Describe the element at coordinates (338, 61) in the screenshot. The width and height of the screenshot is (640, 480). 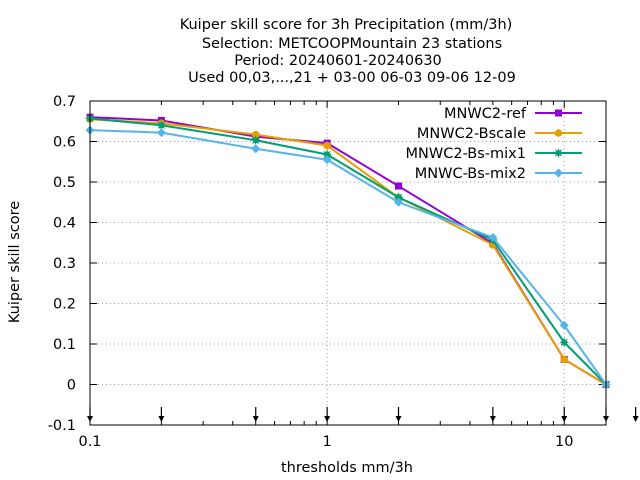
I see `title-line-3: Period: 20240601-20240630` at that location.